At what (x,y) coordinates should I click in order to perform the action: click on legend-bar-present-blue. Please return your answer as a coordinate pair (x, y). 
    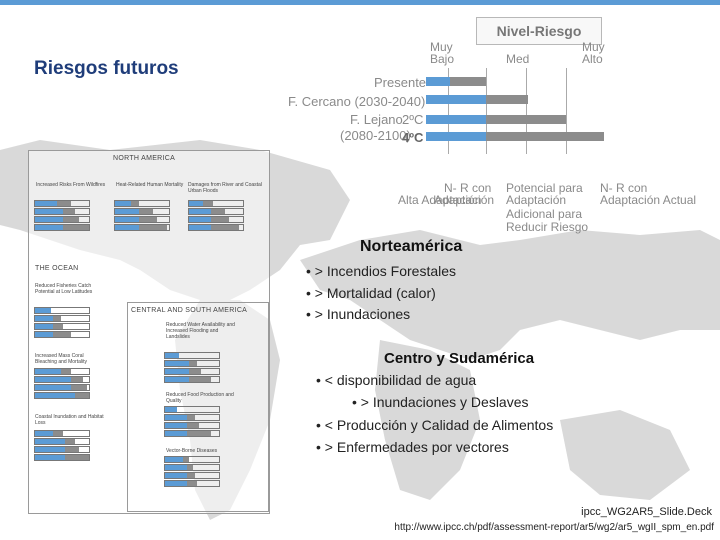
    Looking at the image, I should click on (438, 81).